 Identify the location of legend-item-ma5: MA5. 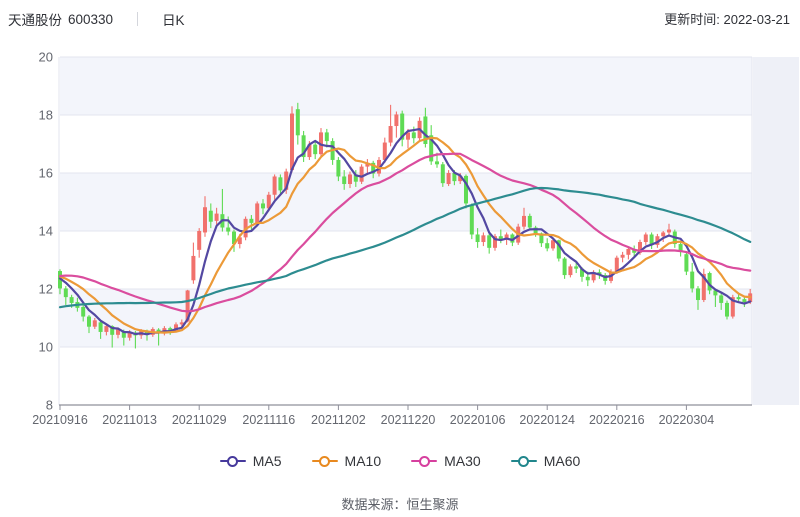
(250, 461).